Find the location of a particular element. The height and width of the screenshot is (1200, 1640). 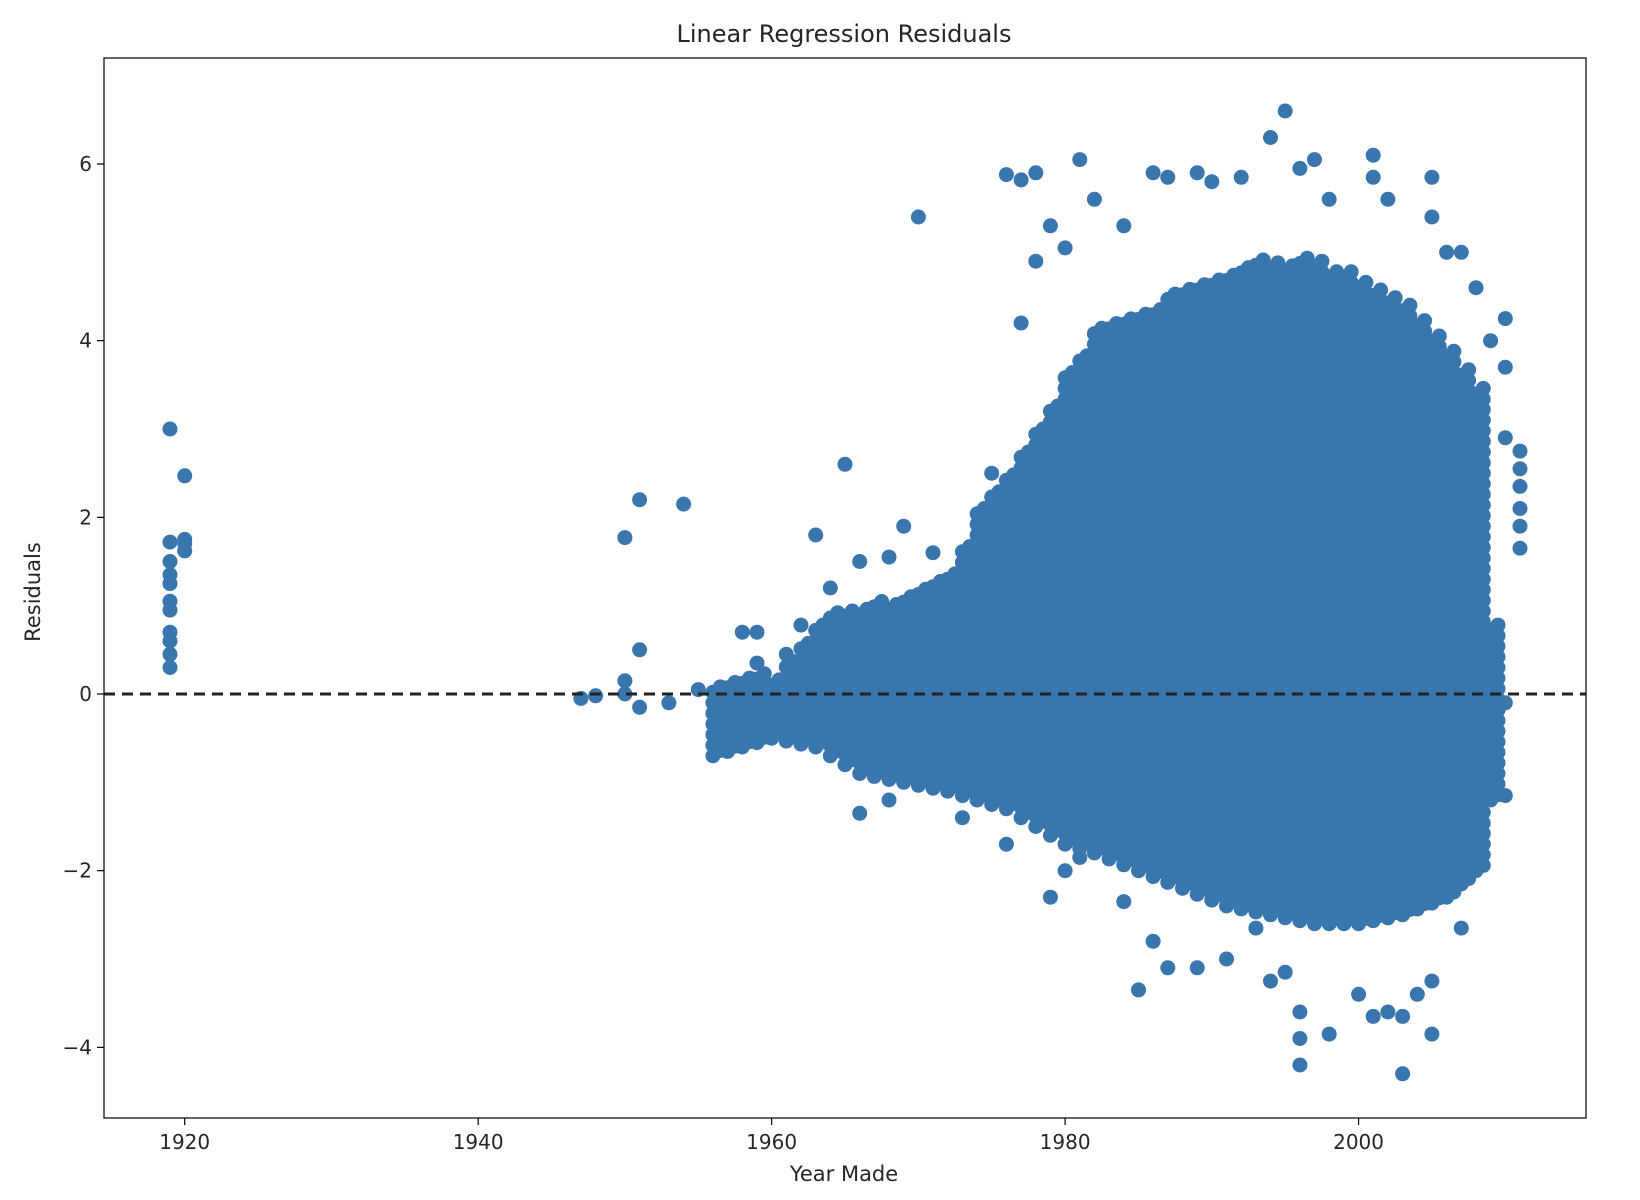

y-axis-label: Residuals is located at coordinates (33, 592).